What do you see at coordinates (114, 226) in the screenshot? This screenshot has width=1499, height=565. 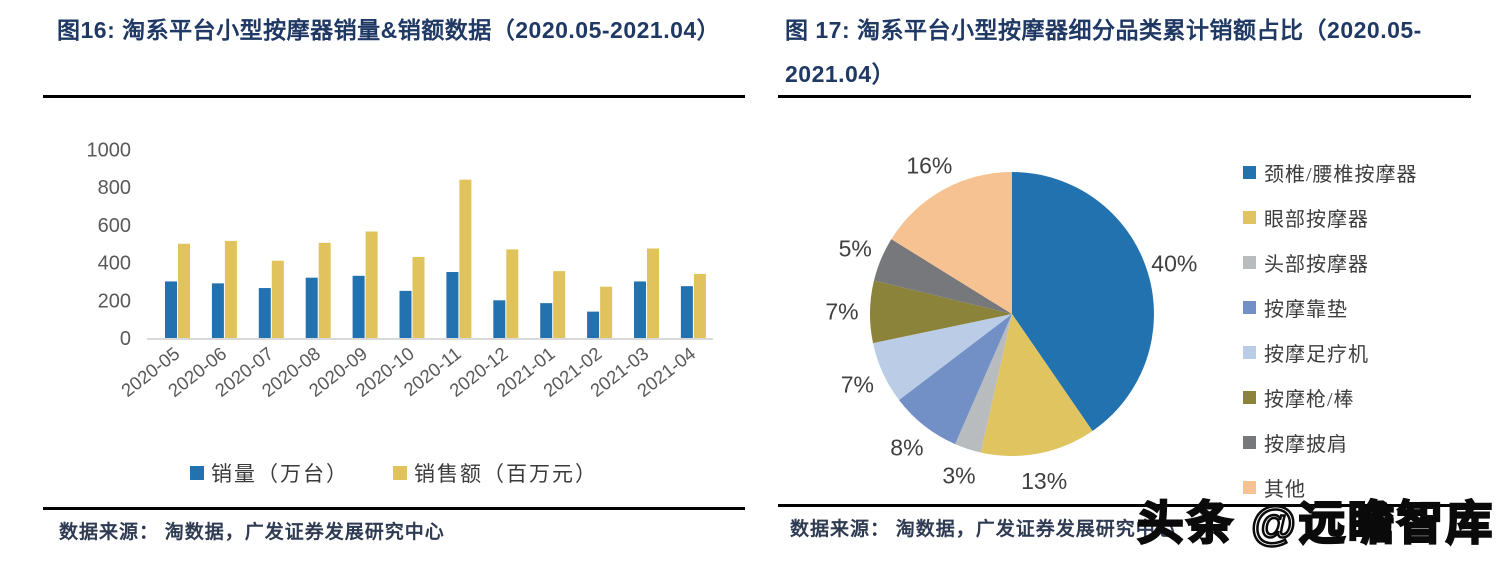 I see `y-tick-label: 600` at bounding box center [114, 226].